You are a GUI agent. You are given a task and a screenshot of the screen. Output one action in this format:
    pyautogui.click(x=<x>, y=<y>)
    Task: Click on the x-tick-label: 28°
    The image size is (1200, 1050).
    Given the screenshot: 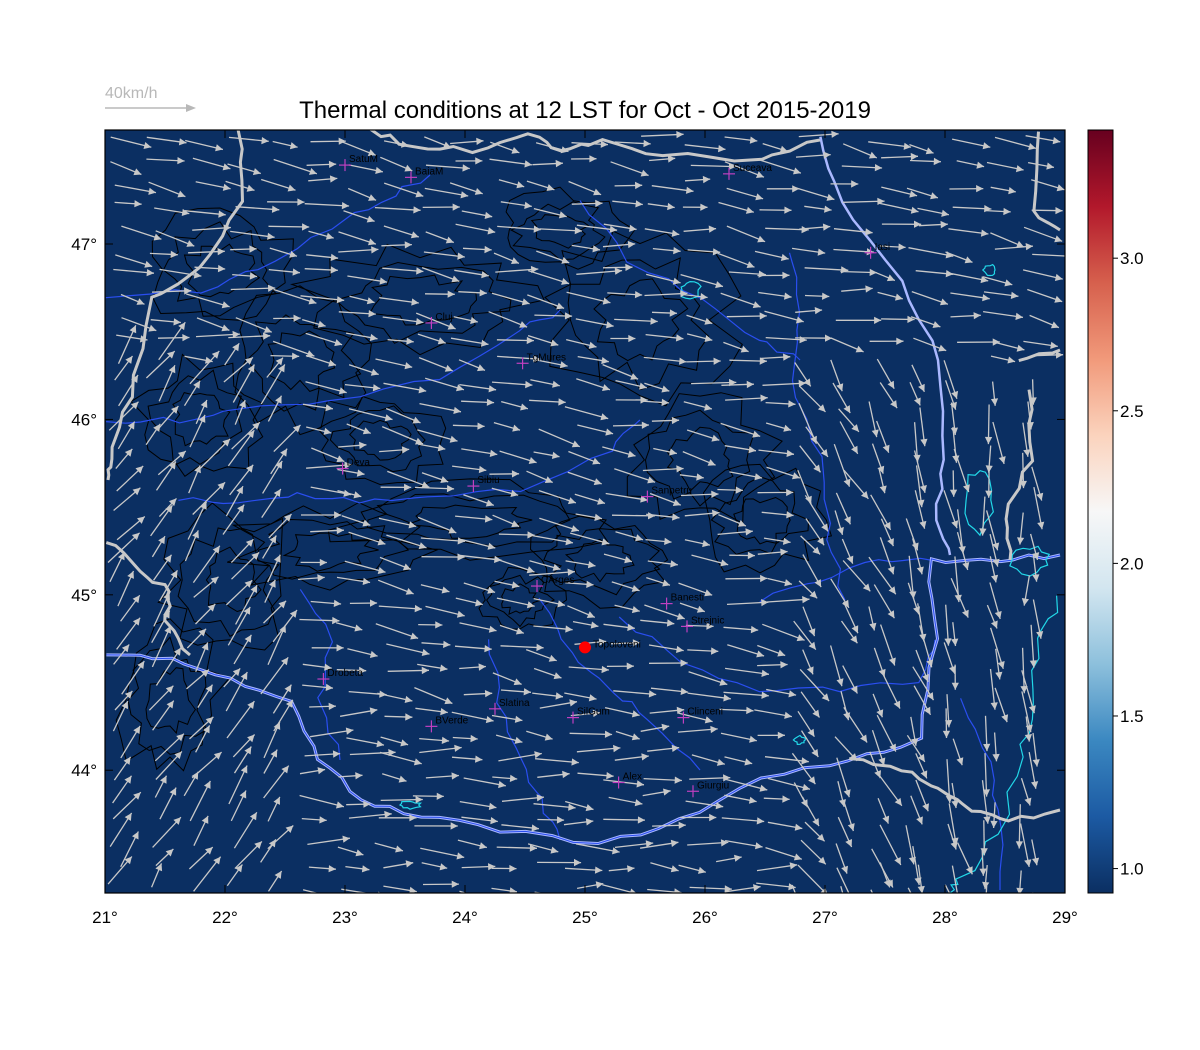 What is the action you would take?
    pyautogui.click(x=945, y=917)
    